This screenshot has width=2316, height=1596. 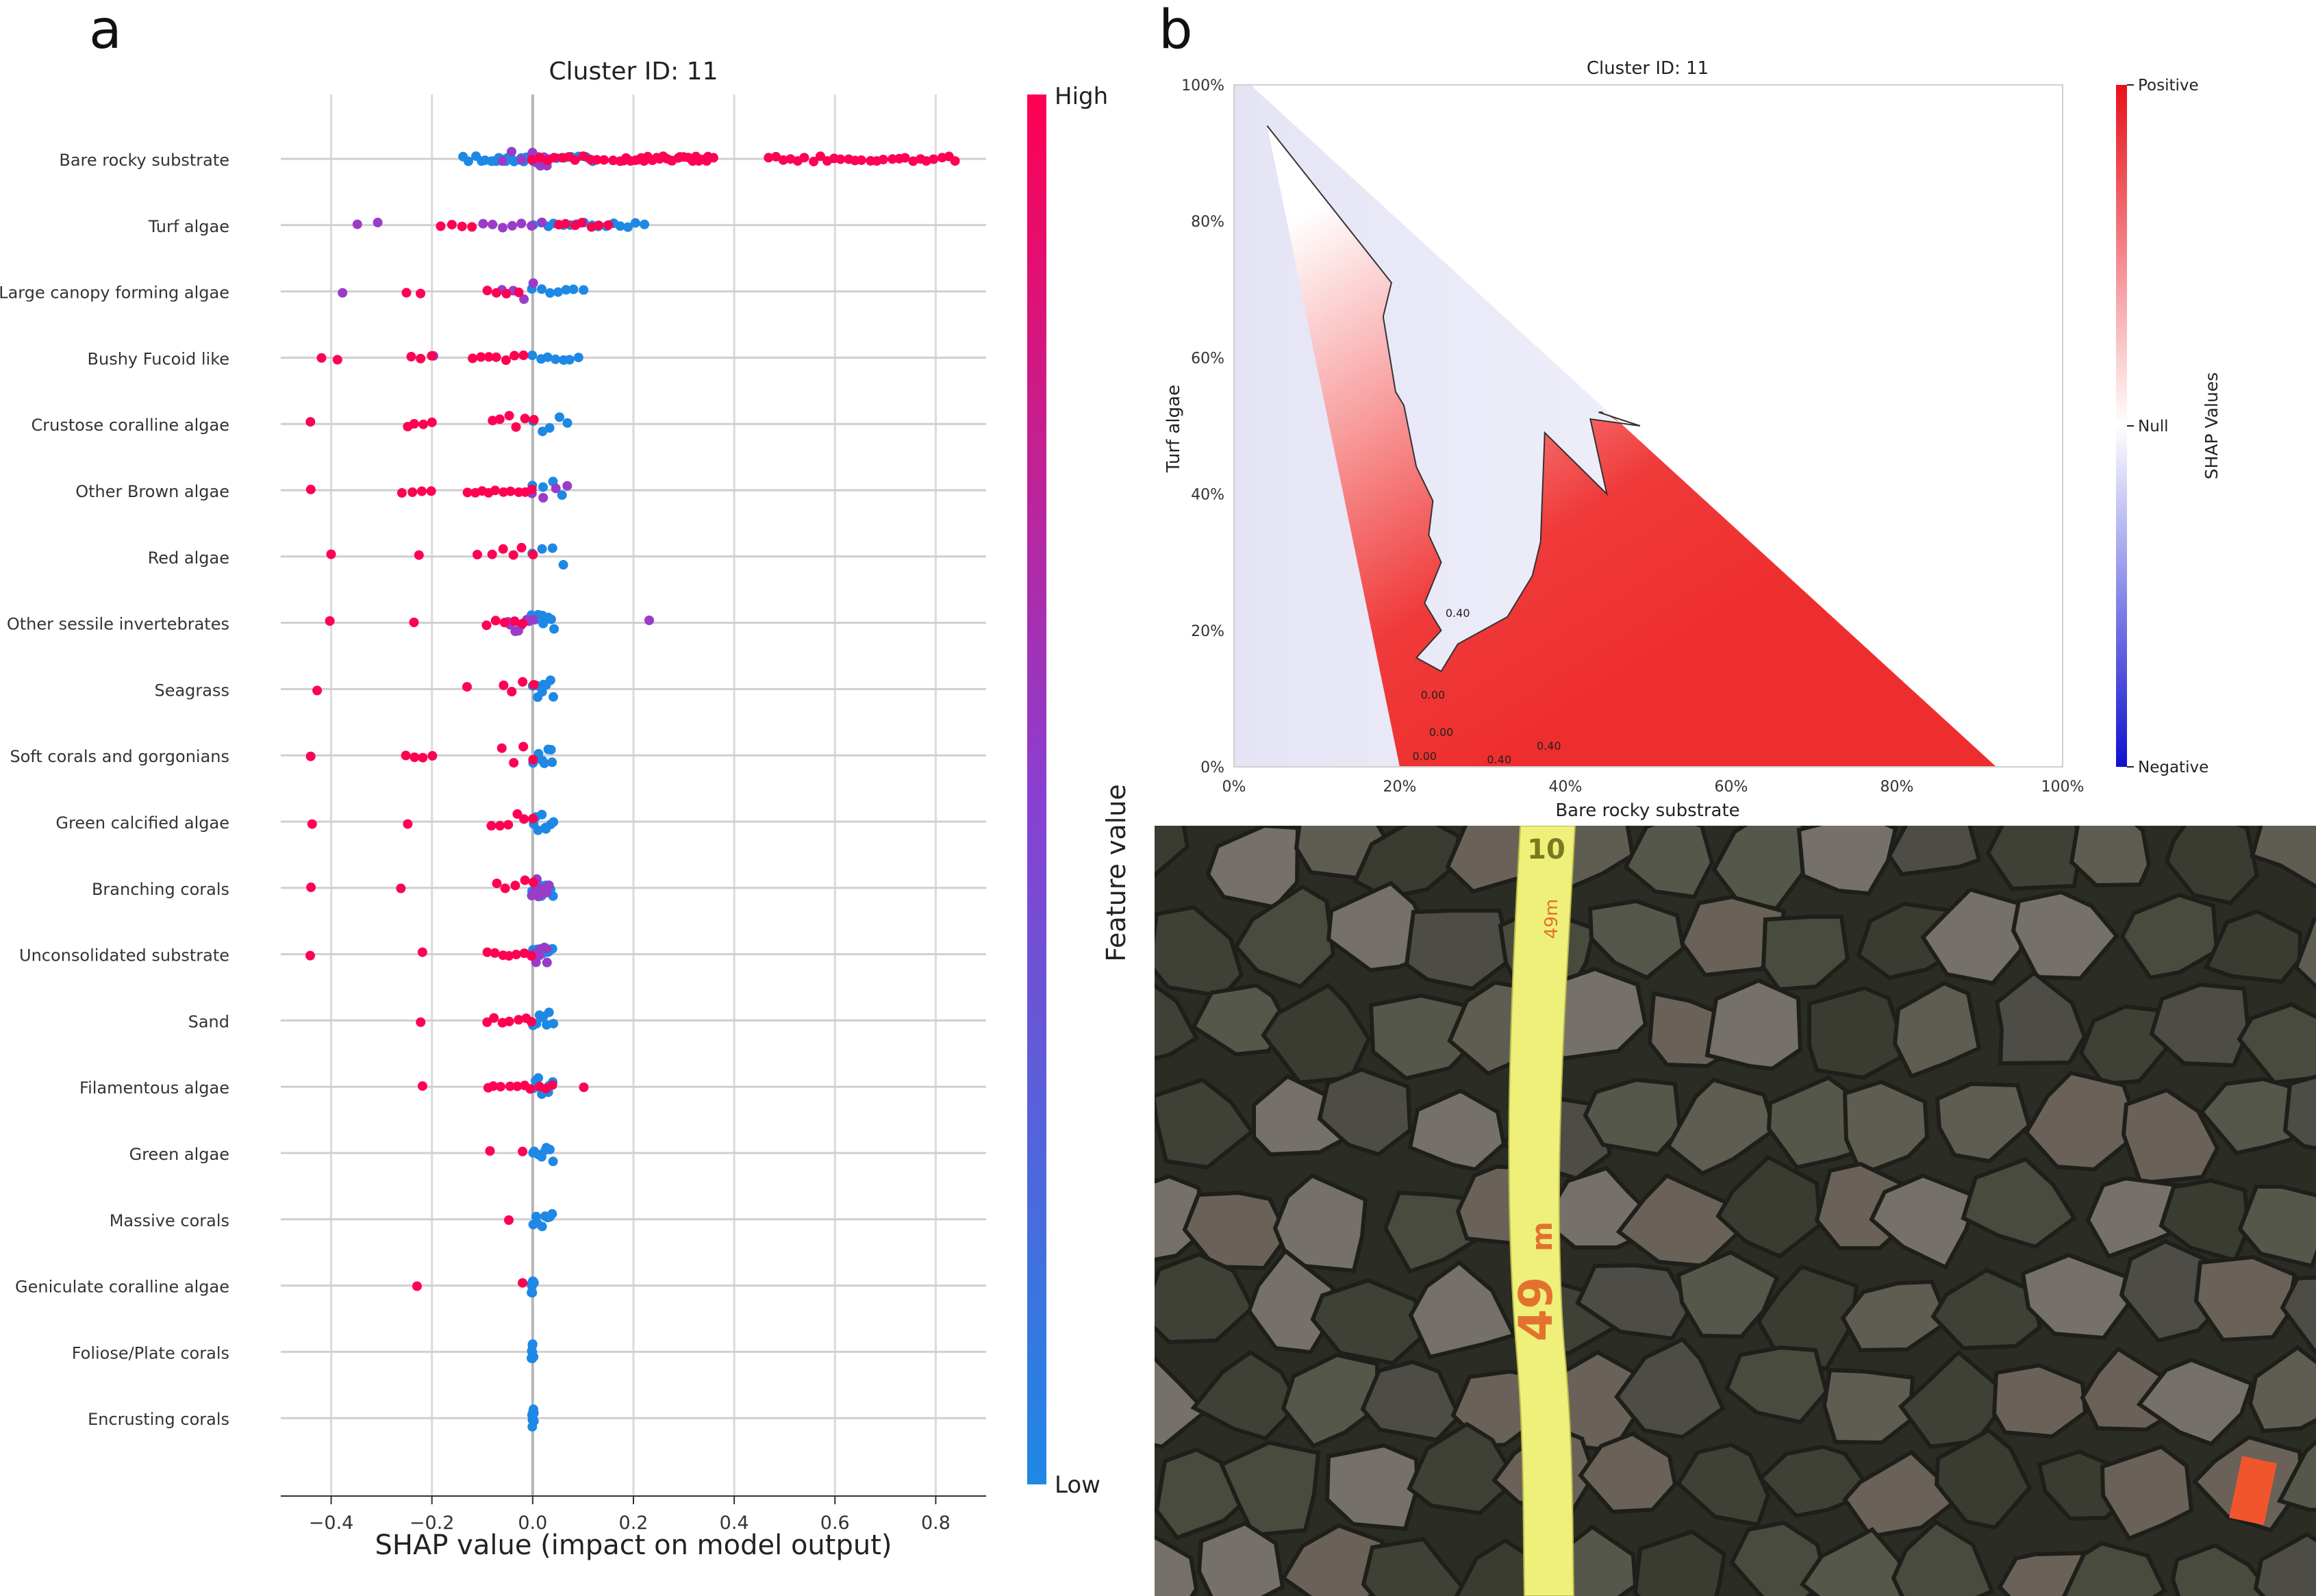 I want to click on feature-label: Bare rocky substrate, so click(x=144, y=160).